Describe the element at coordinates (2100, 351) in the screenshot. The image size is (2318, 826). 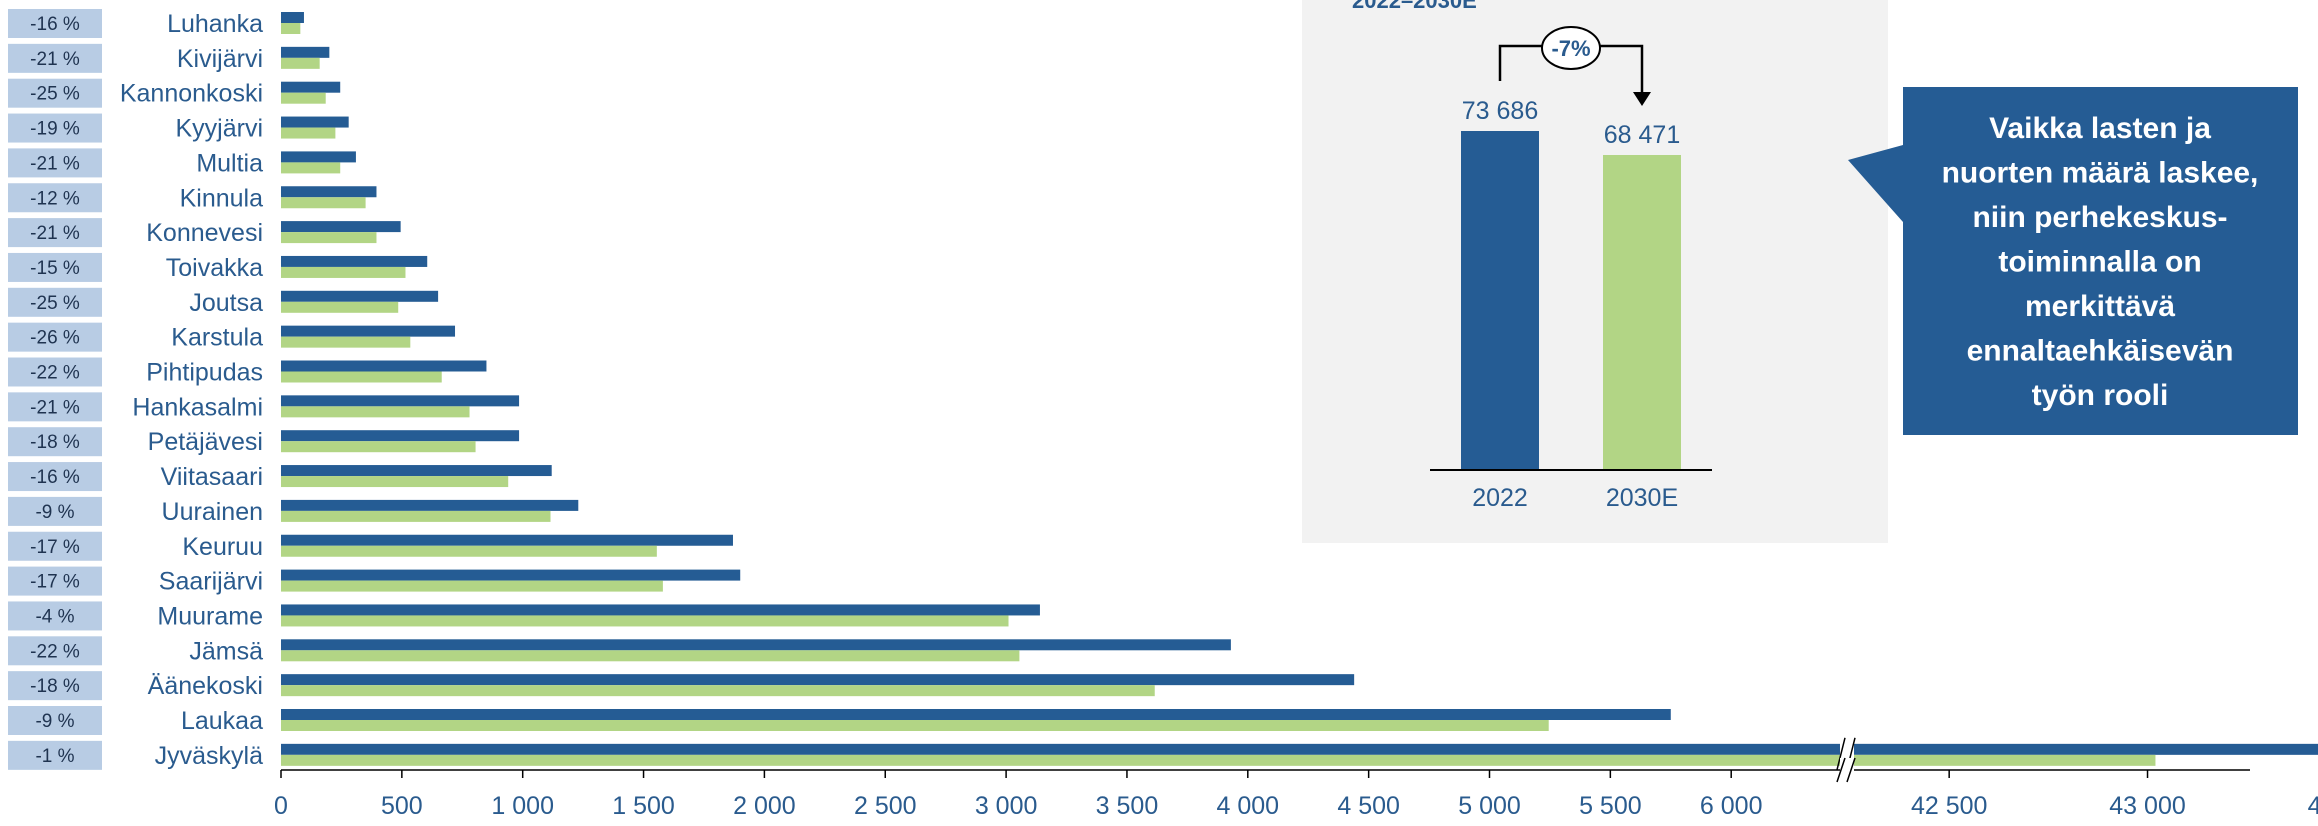
I see `callout-line: ennaltaehkäisevän` at that location.